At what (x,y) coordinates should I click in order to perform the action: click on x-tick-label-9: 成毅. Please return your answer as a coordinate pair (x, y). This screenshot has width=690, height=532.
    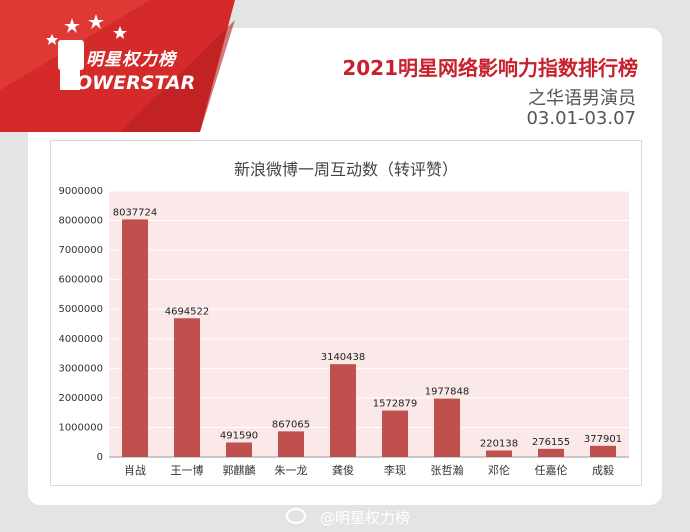
    Looking at the image, I should click on (603, 470).